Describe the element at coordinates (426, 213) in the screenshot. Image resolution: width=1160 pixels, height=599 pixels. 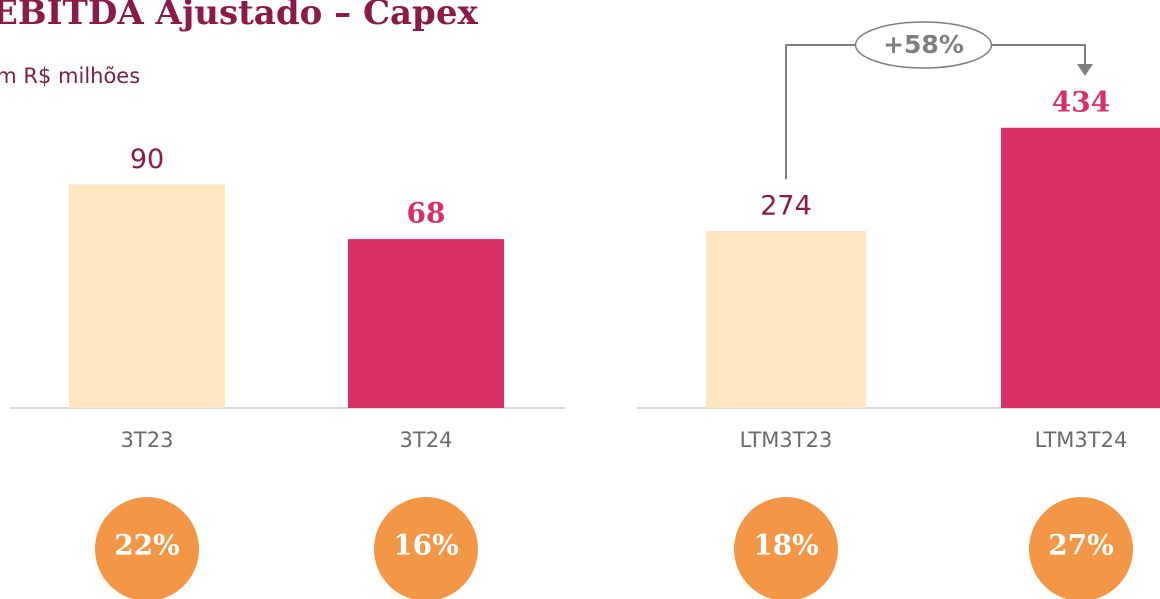
I see `value-label: 68` at that location.